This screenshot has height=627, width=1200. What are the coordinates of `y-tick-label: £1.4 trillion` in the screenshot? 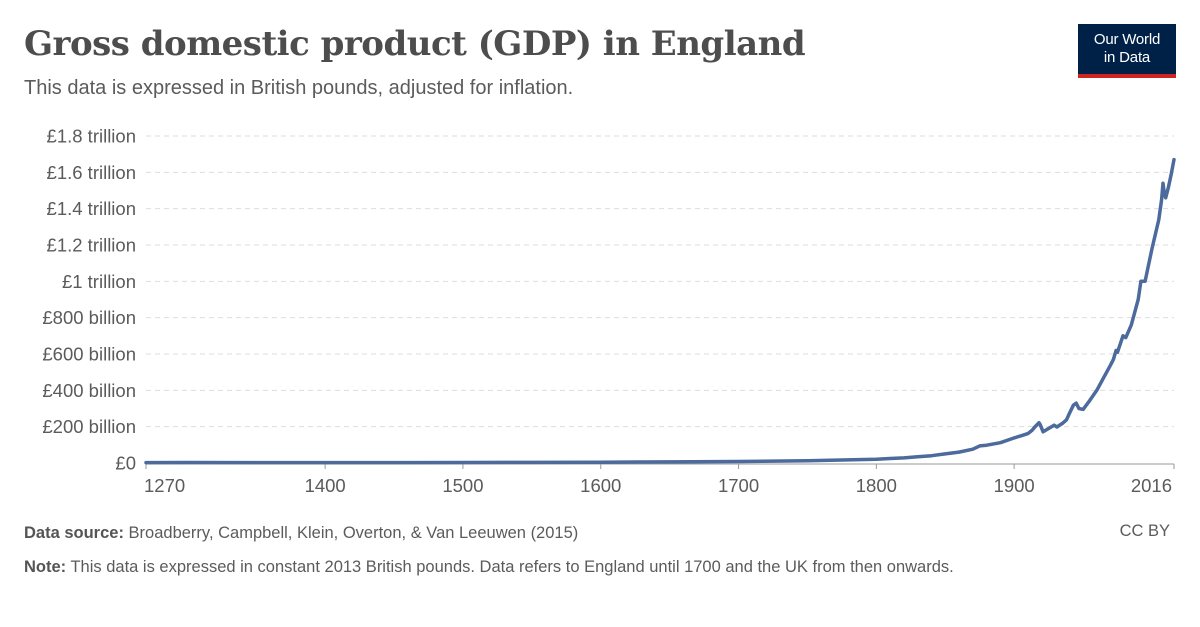 It's located at (91, 208).